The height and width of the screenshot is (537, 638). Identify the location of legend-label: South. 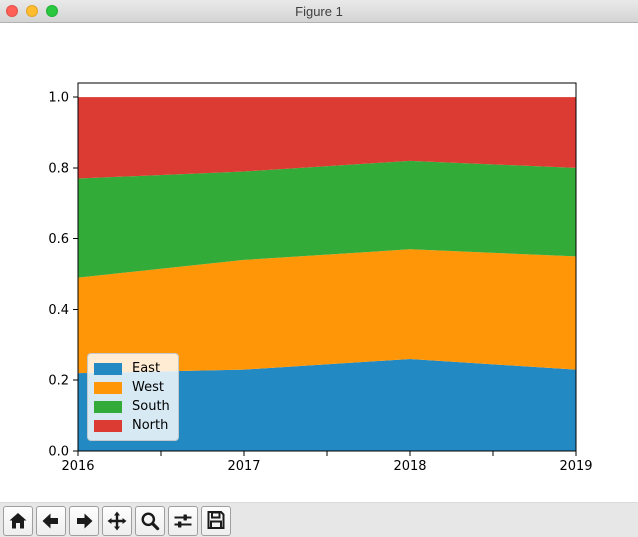
(151, 406).